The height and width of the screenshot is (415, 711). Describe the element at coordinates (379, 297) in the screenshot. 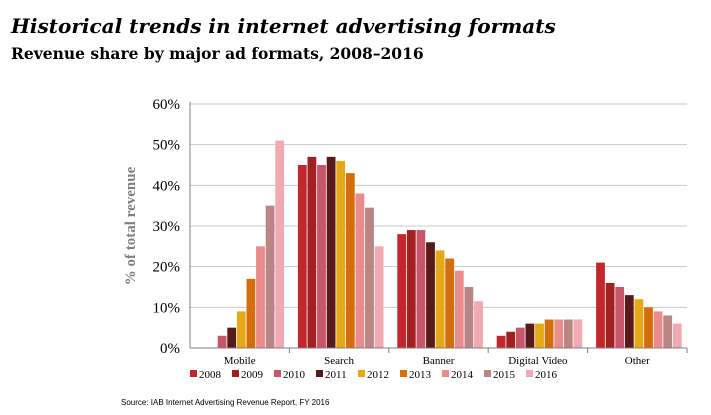

I see `bar-2016-search` at that location.